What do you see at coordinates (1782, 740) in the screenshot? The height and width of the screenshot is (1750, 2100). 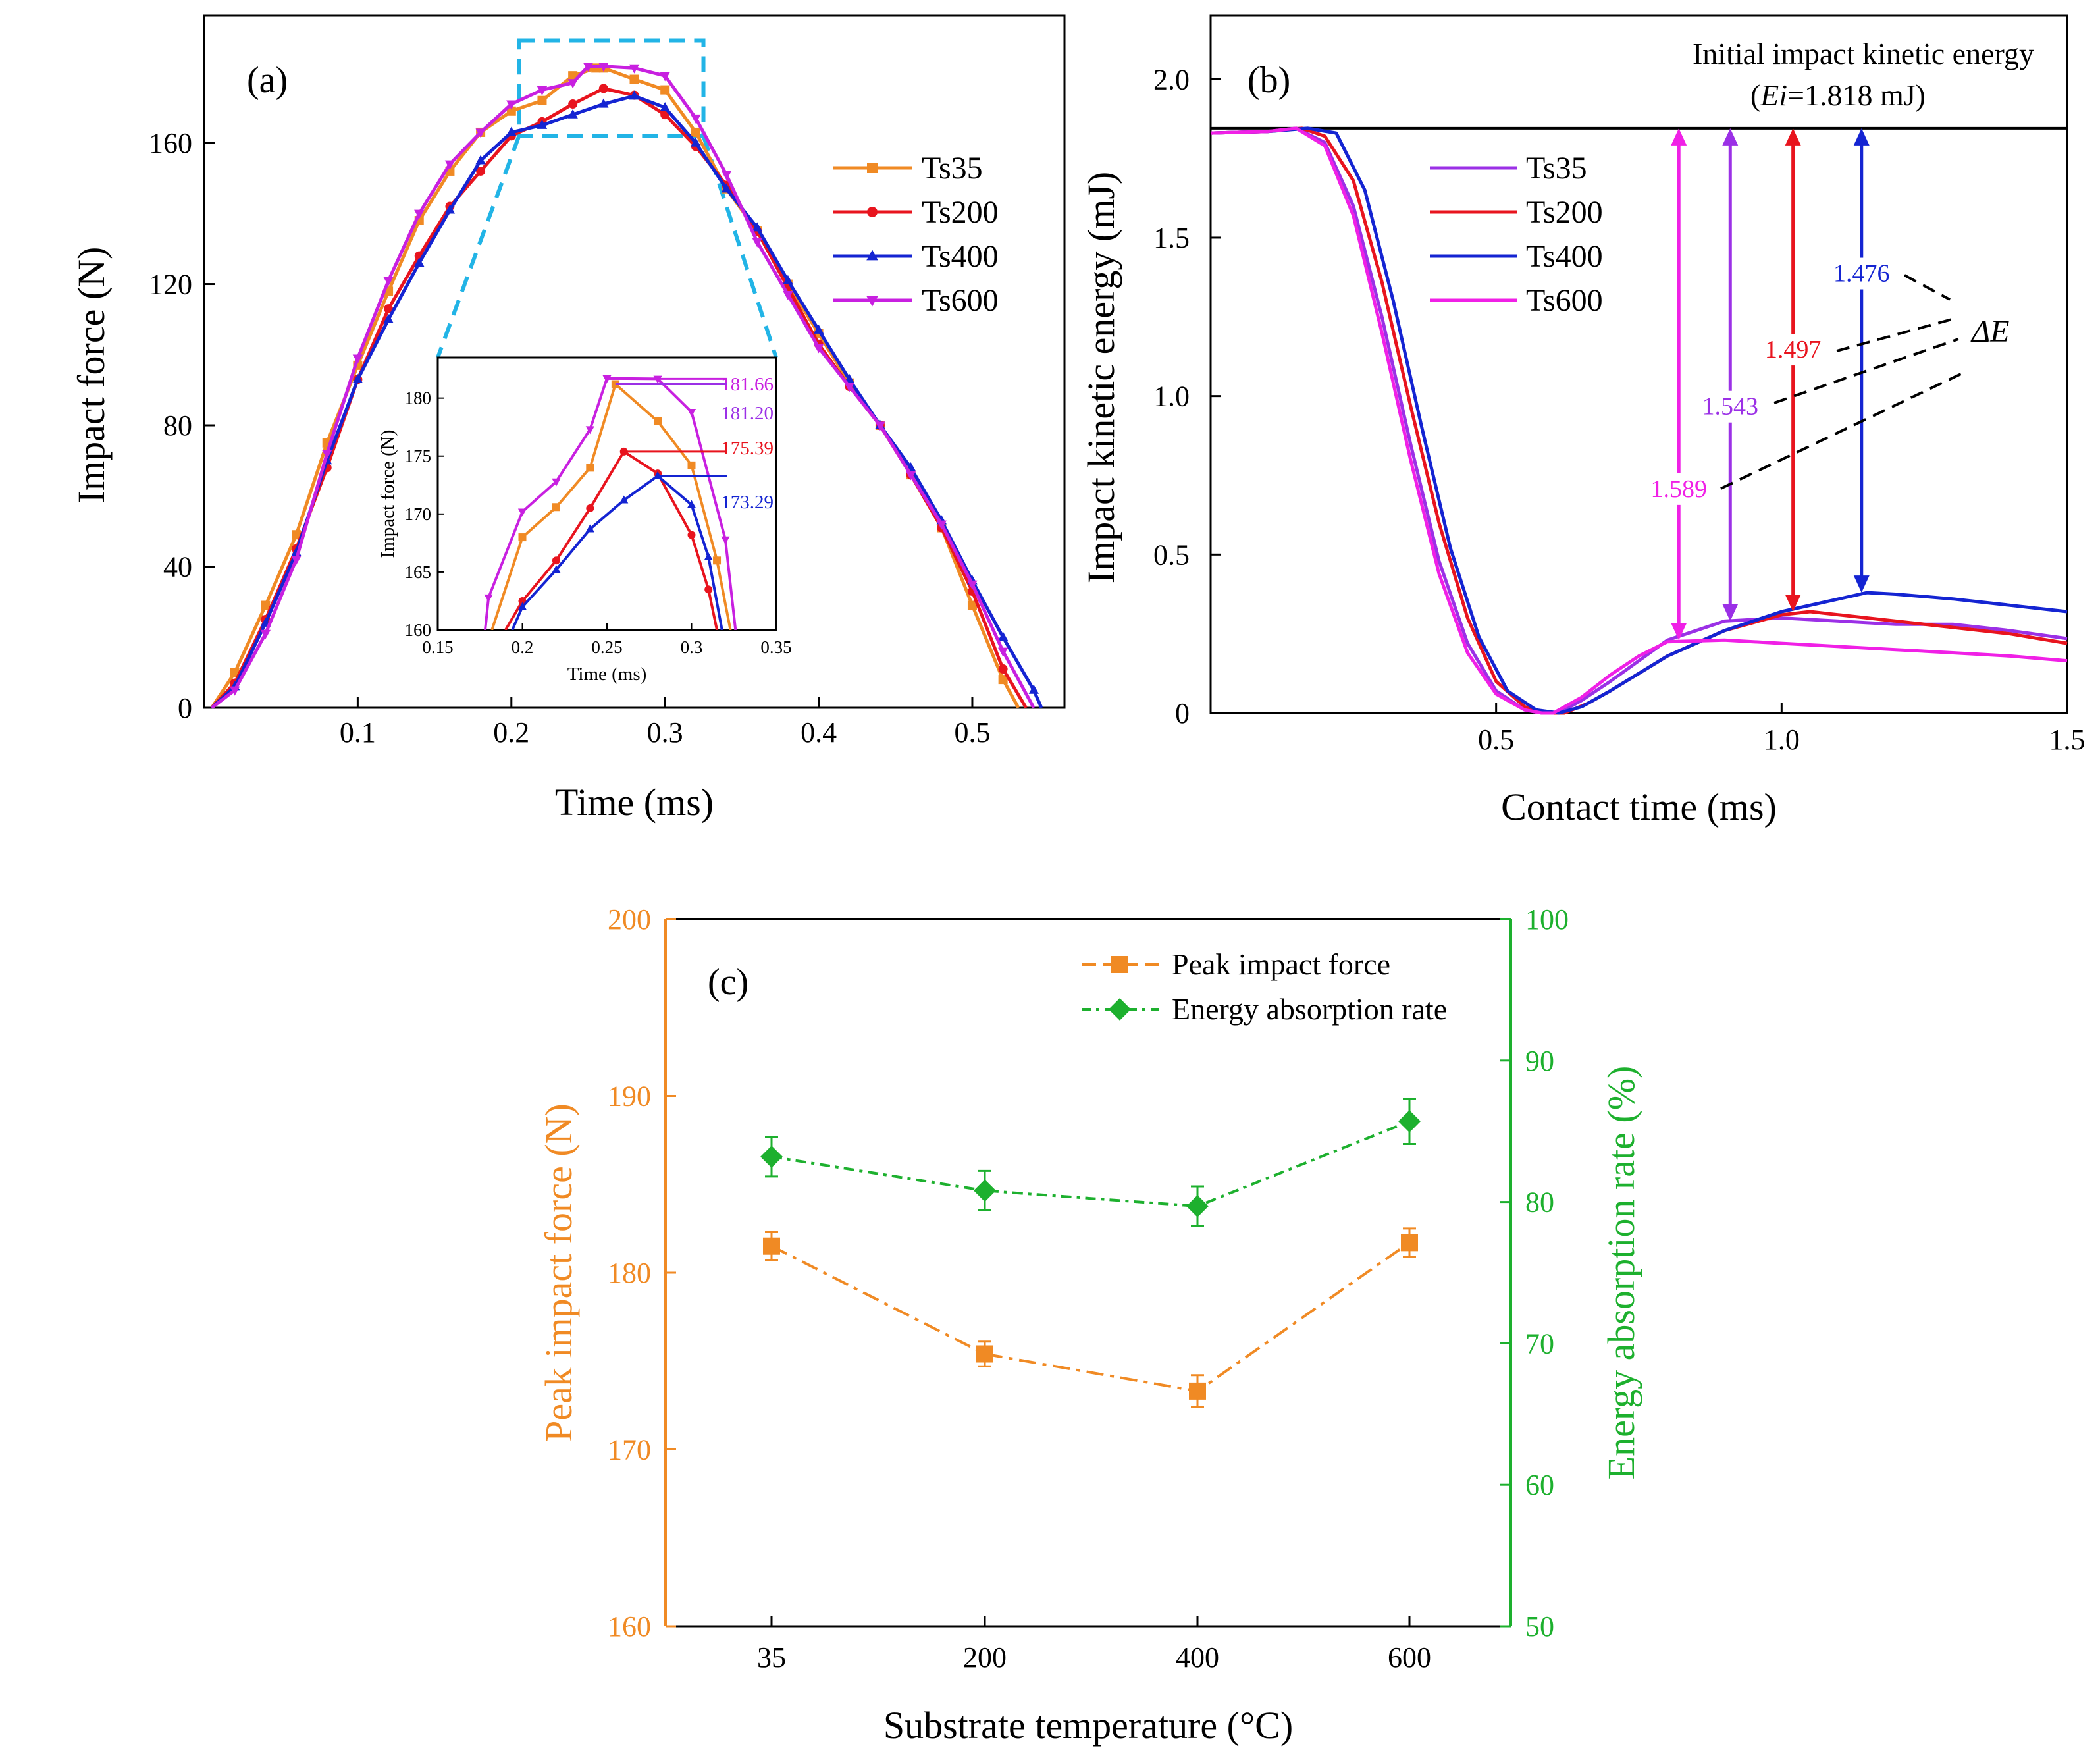 I see `x-tick-label: 1.0` at bounding box center [1782, 740].